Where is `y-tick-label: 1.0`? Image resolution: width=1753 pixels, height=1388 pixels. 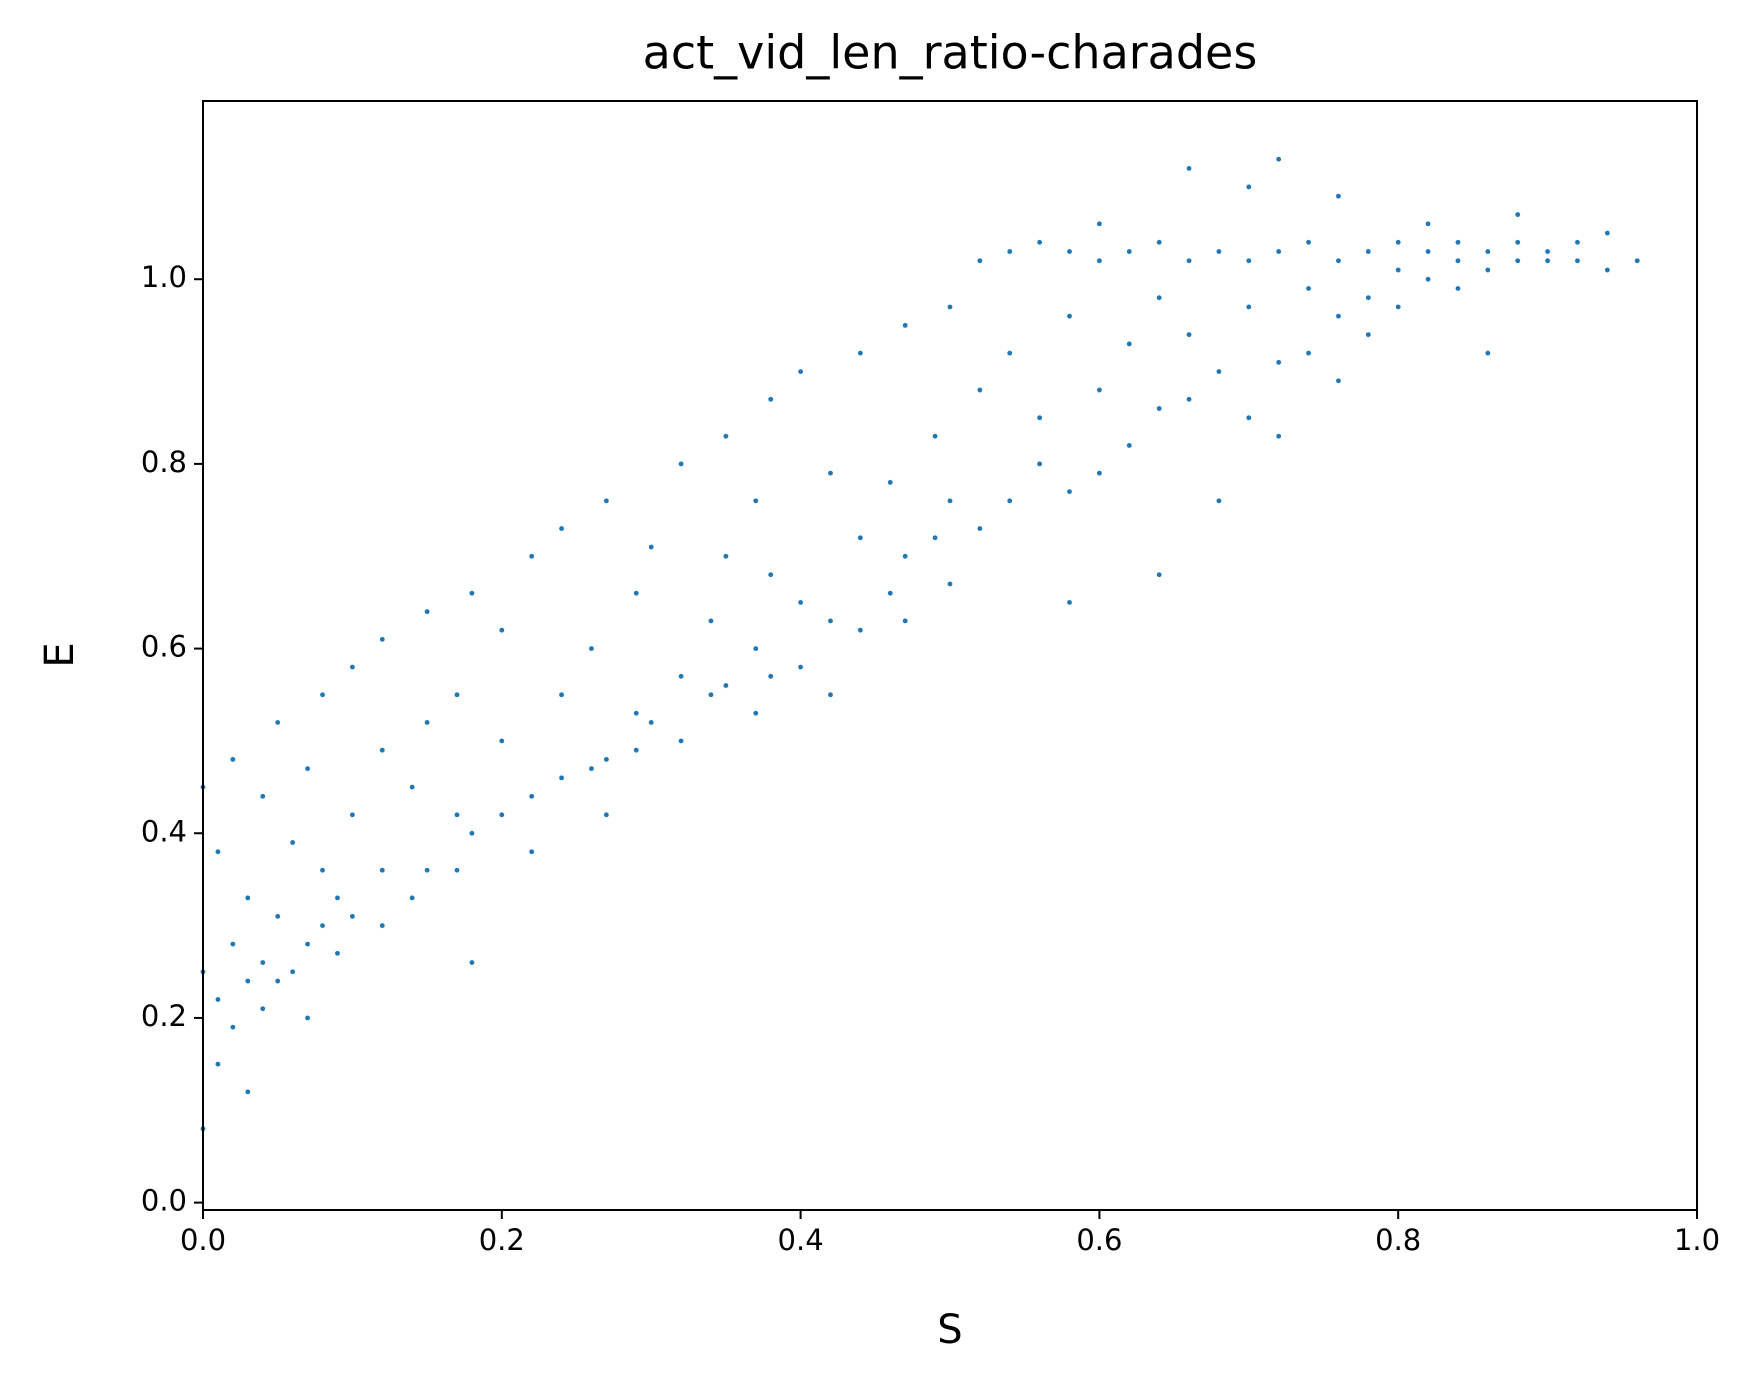 y-tick-label: 1.0 is located at coordinates (164, 277).